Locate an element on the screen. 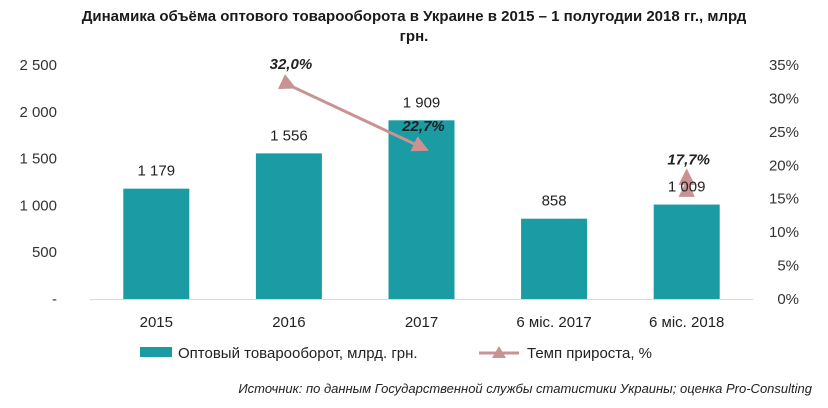  left-tick-label: 2 500 is located at coordinates (38, 65).